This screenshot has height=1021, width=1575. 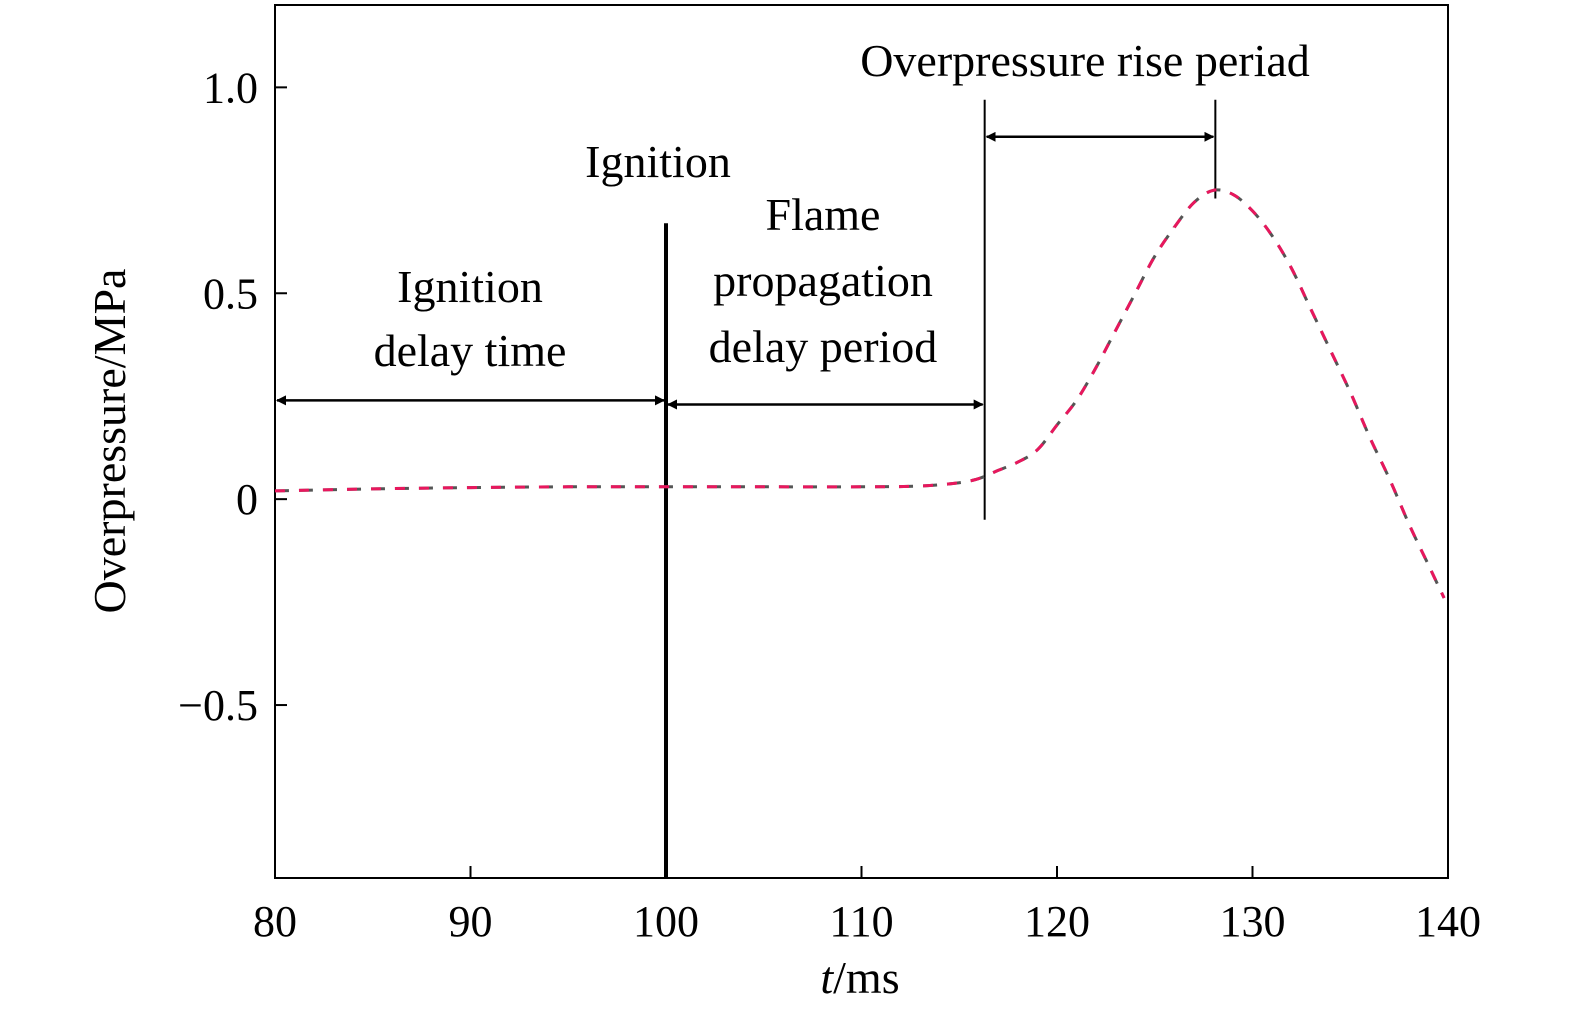 What do you see at coordinates (471, 921) in the screenshot?
I see `x-tick-label: 90` at bounding box center [471, 921].